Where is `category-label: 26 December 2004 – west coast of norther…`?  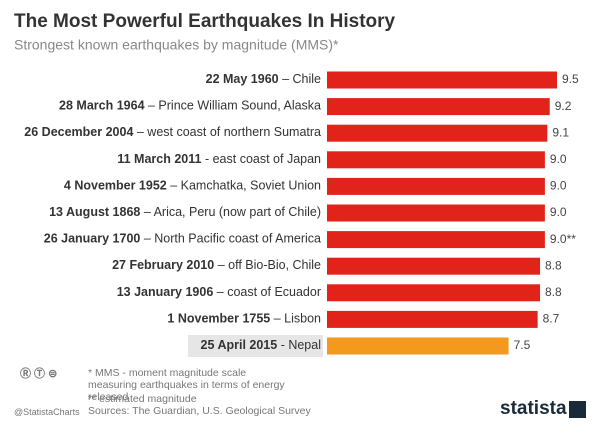
category-label: 26 December 2004 – west coast of norther… is located at coordinates (172, 132).